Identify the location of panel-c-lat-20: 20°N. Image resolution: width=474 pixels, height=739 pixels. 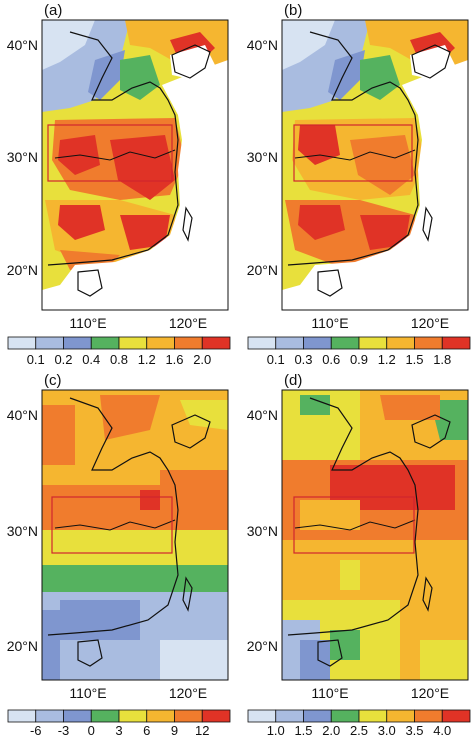
(22, 646).